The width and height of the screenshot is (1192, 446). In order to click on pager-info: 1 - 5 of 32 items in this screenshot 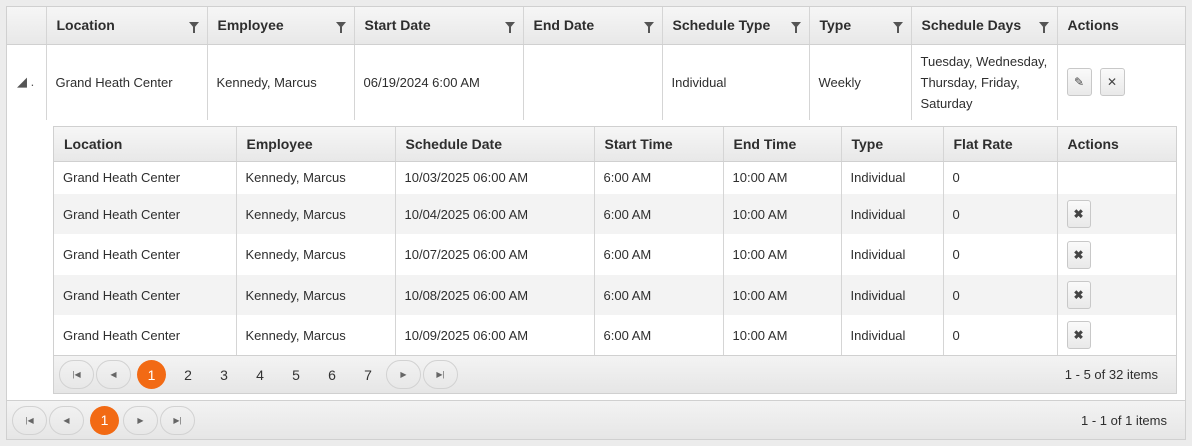, I will do `click(1111, 374)`.